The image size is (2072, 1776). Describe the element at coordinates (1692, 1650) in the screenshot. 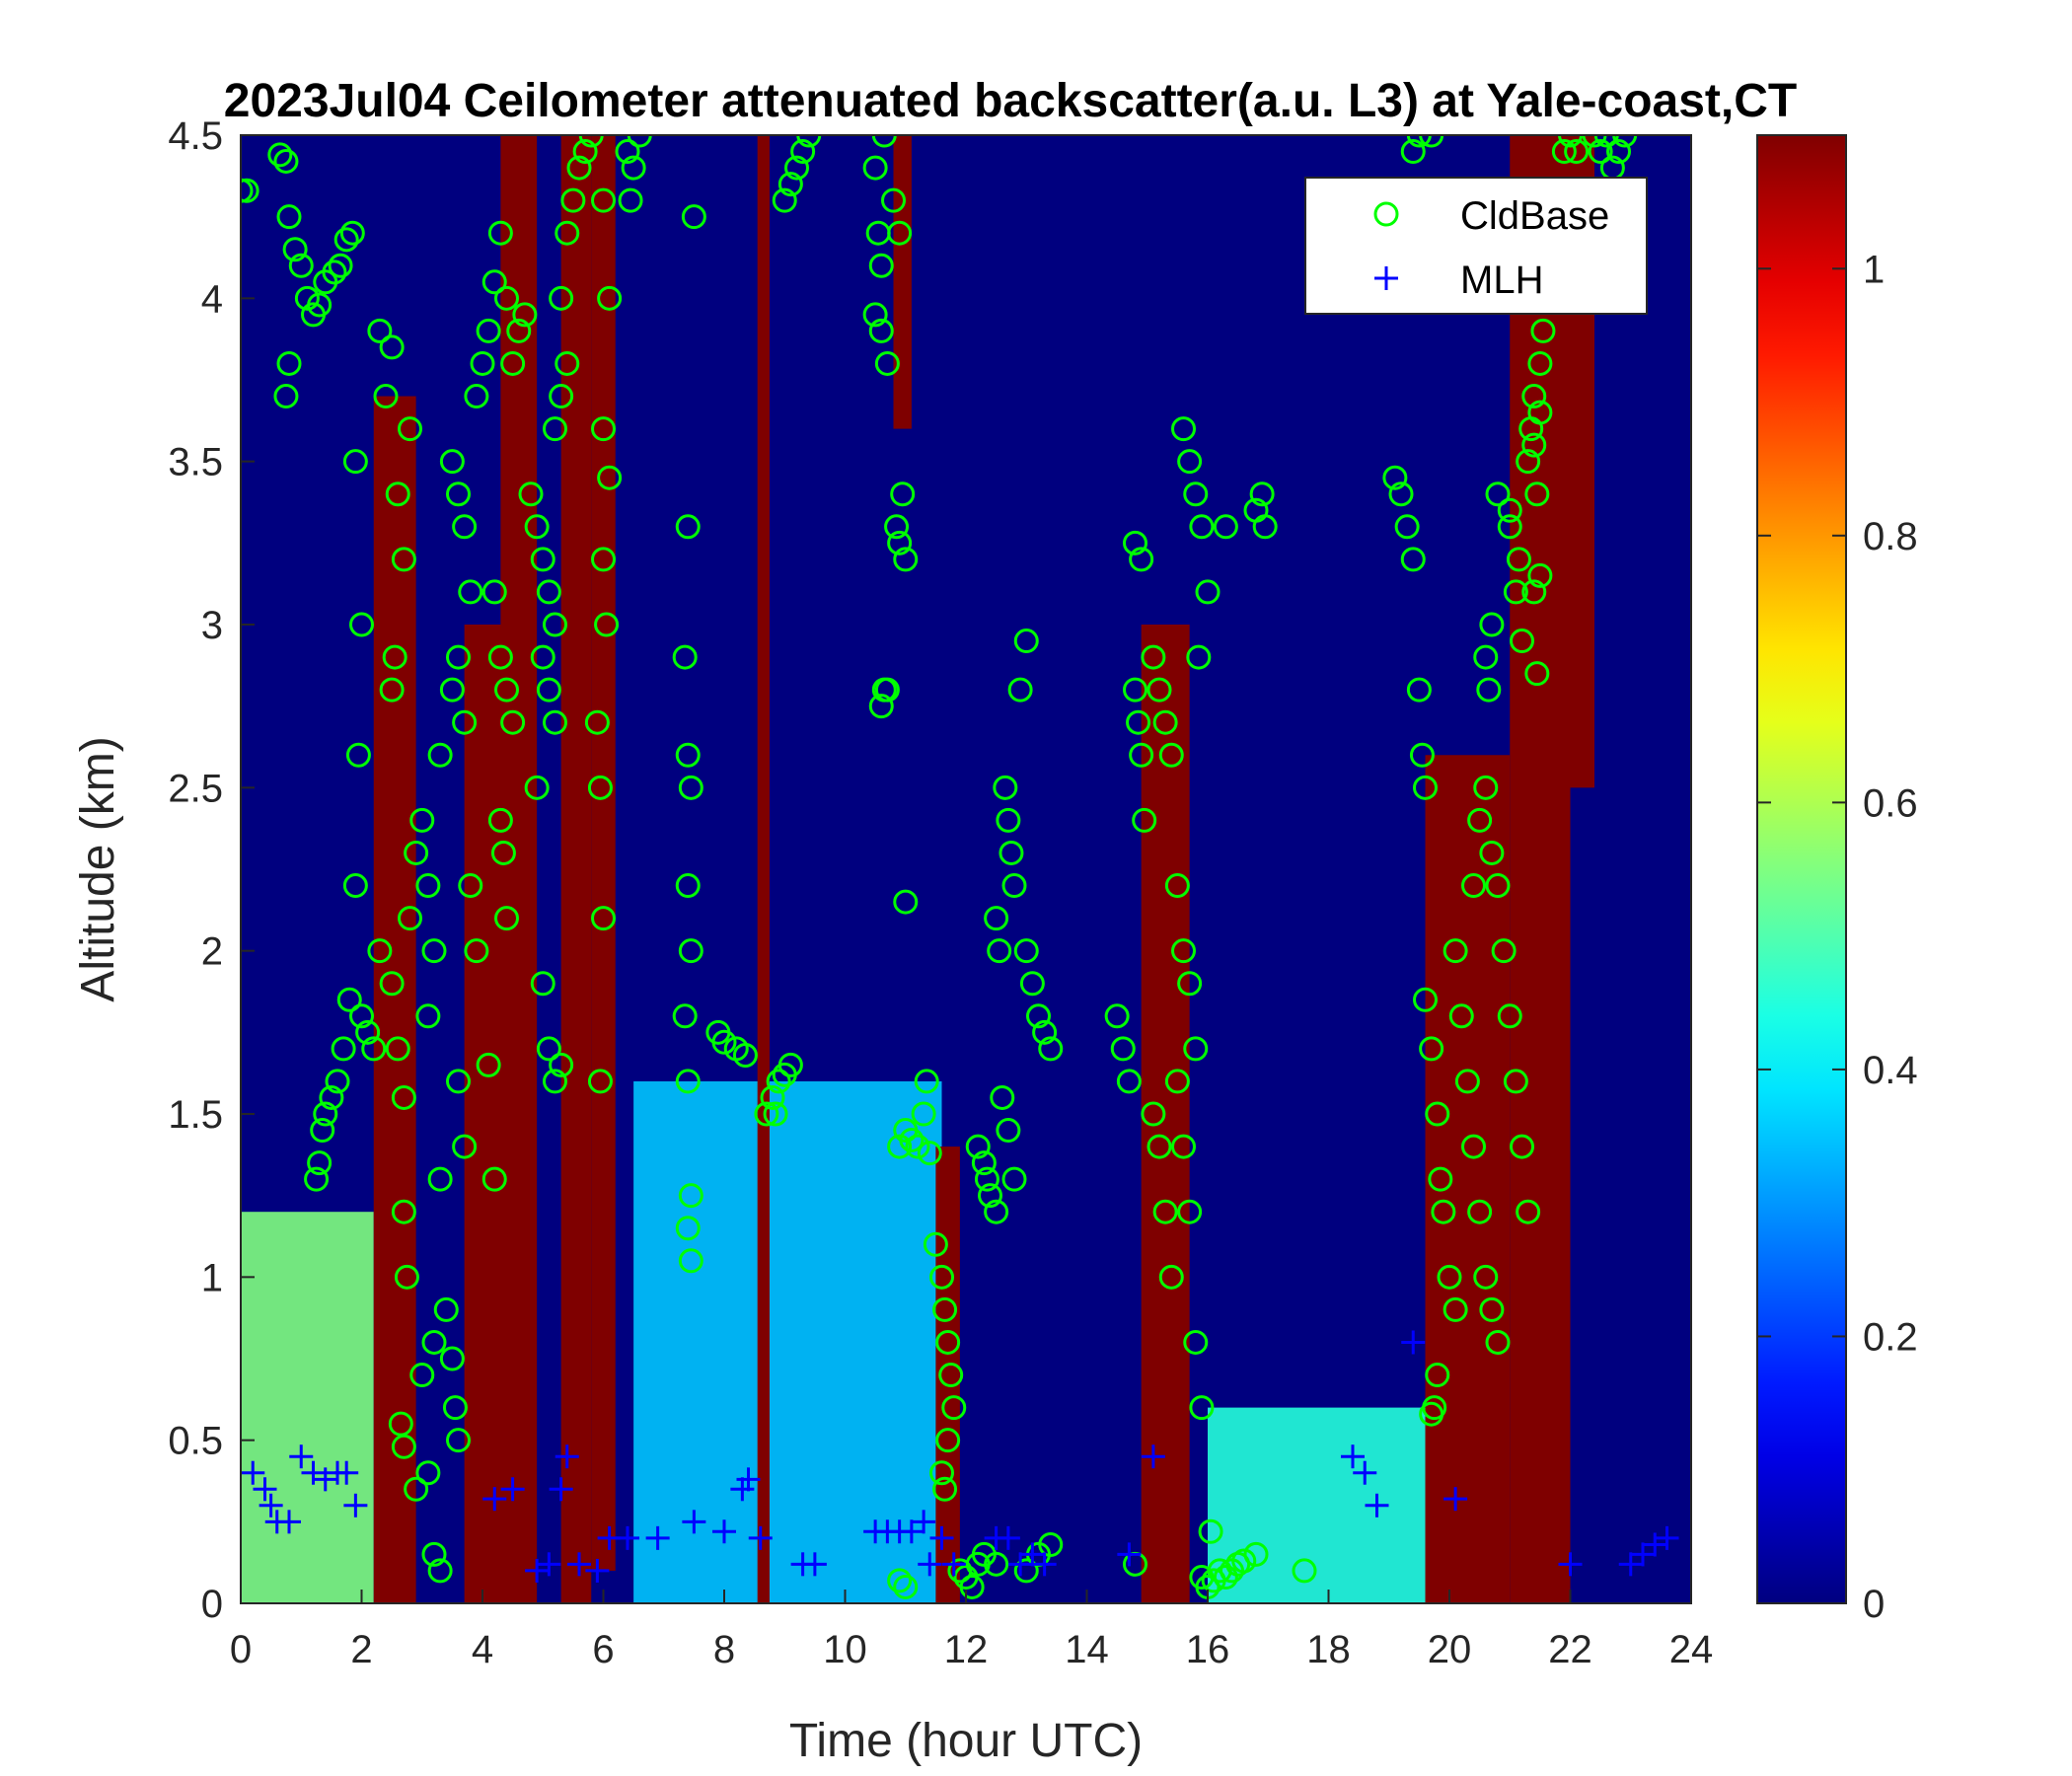

I see `x-tick-label: 24` at that location.